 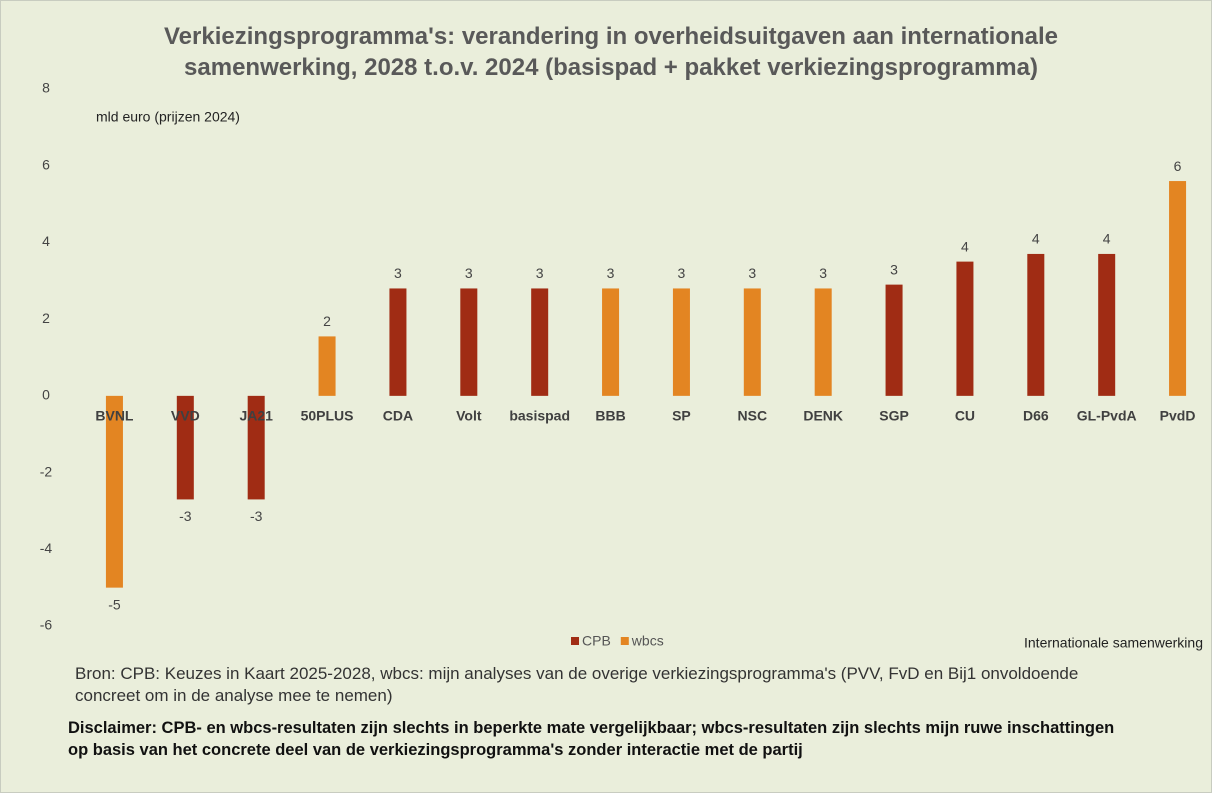 What do you see at coordinates (1178, 416) in the screenshot?
I see `x-tick-label: PvdD` at bounding box center [1178, 416].